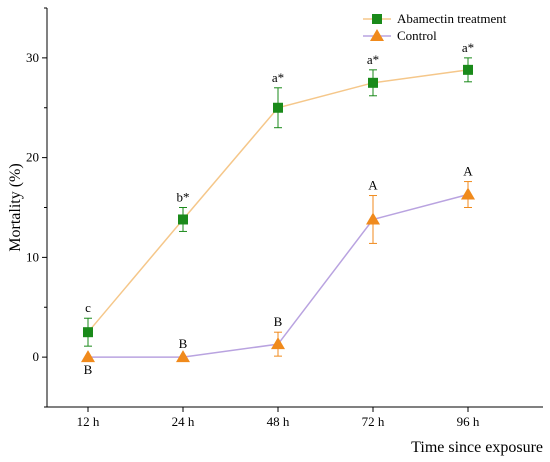  What do you see at coordinates (32, 157) in the screenshot?
I see `y-tick-label: 20` at bounding box center [32, 157].